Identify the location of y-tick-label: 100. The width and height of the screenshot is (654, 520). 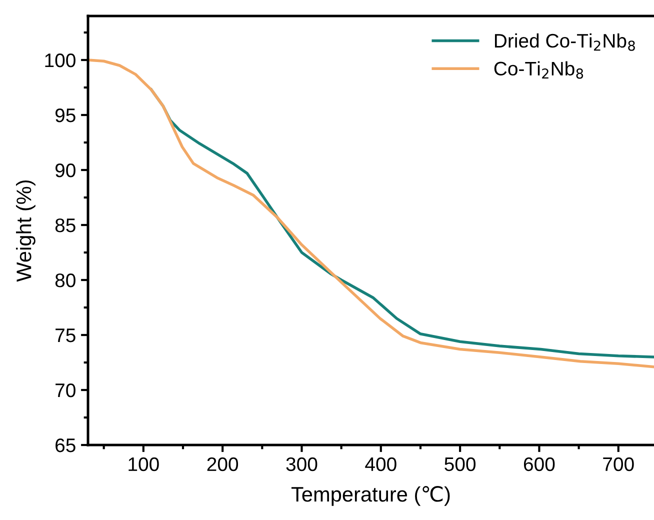
(60, 60).